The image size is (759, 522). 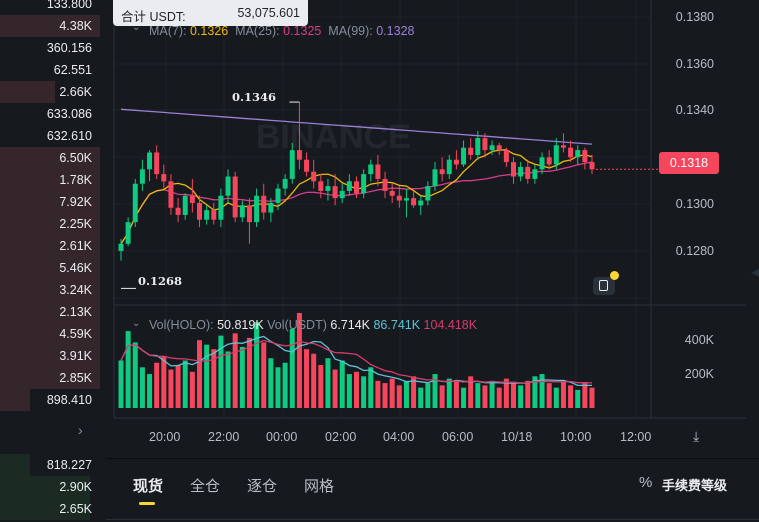 I want to click on tab-isolated: 逐仓, so click(x=262, y=486).